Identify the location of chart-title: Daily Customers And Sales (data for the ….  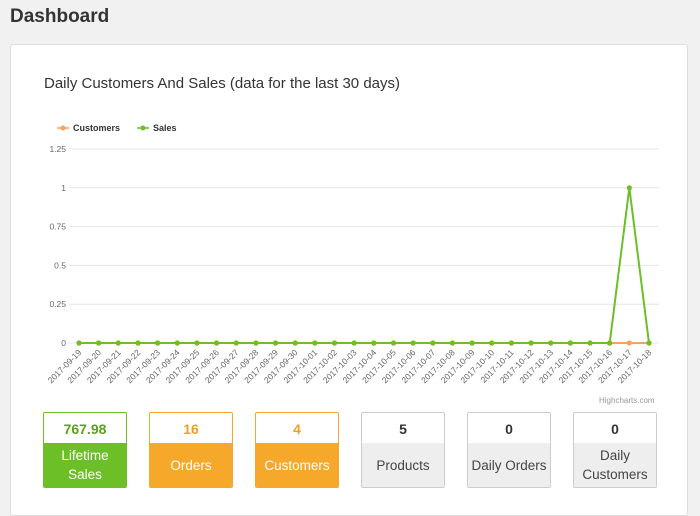
(222, 83).